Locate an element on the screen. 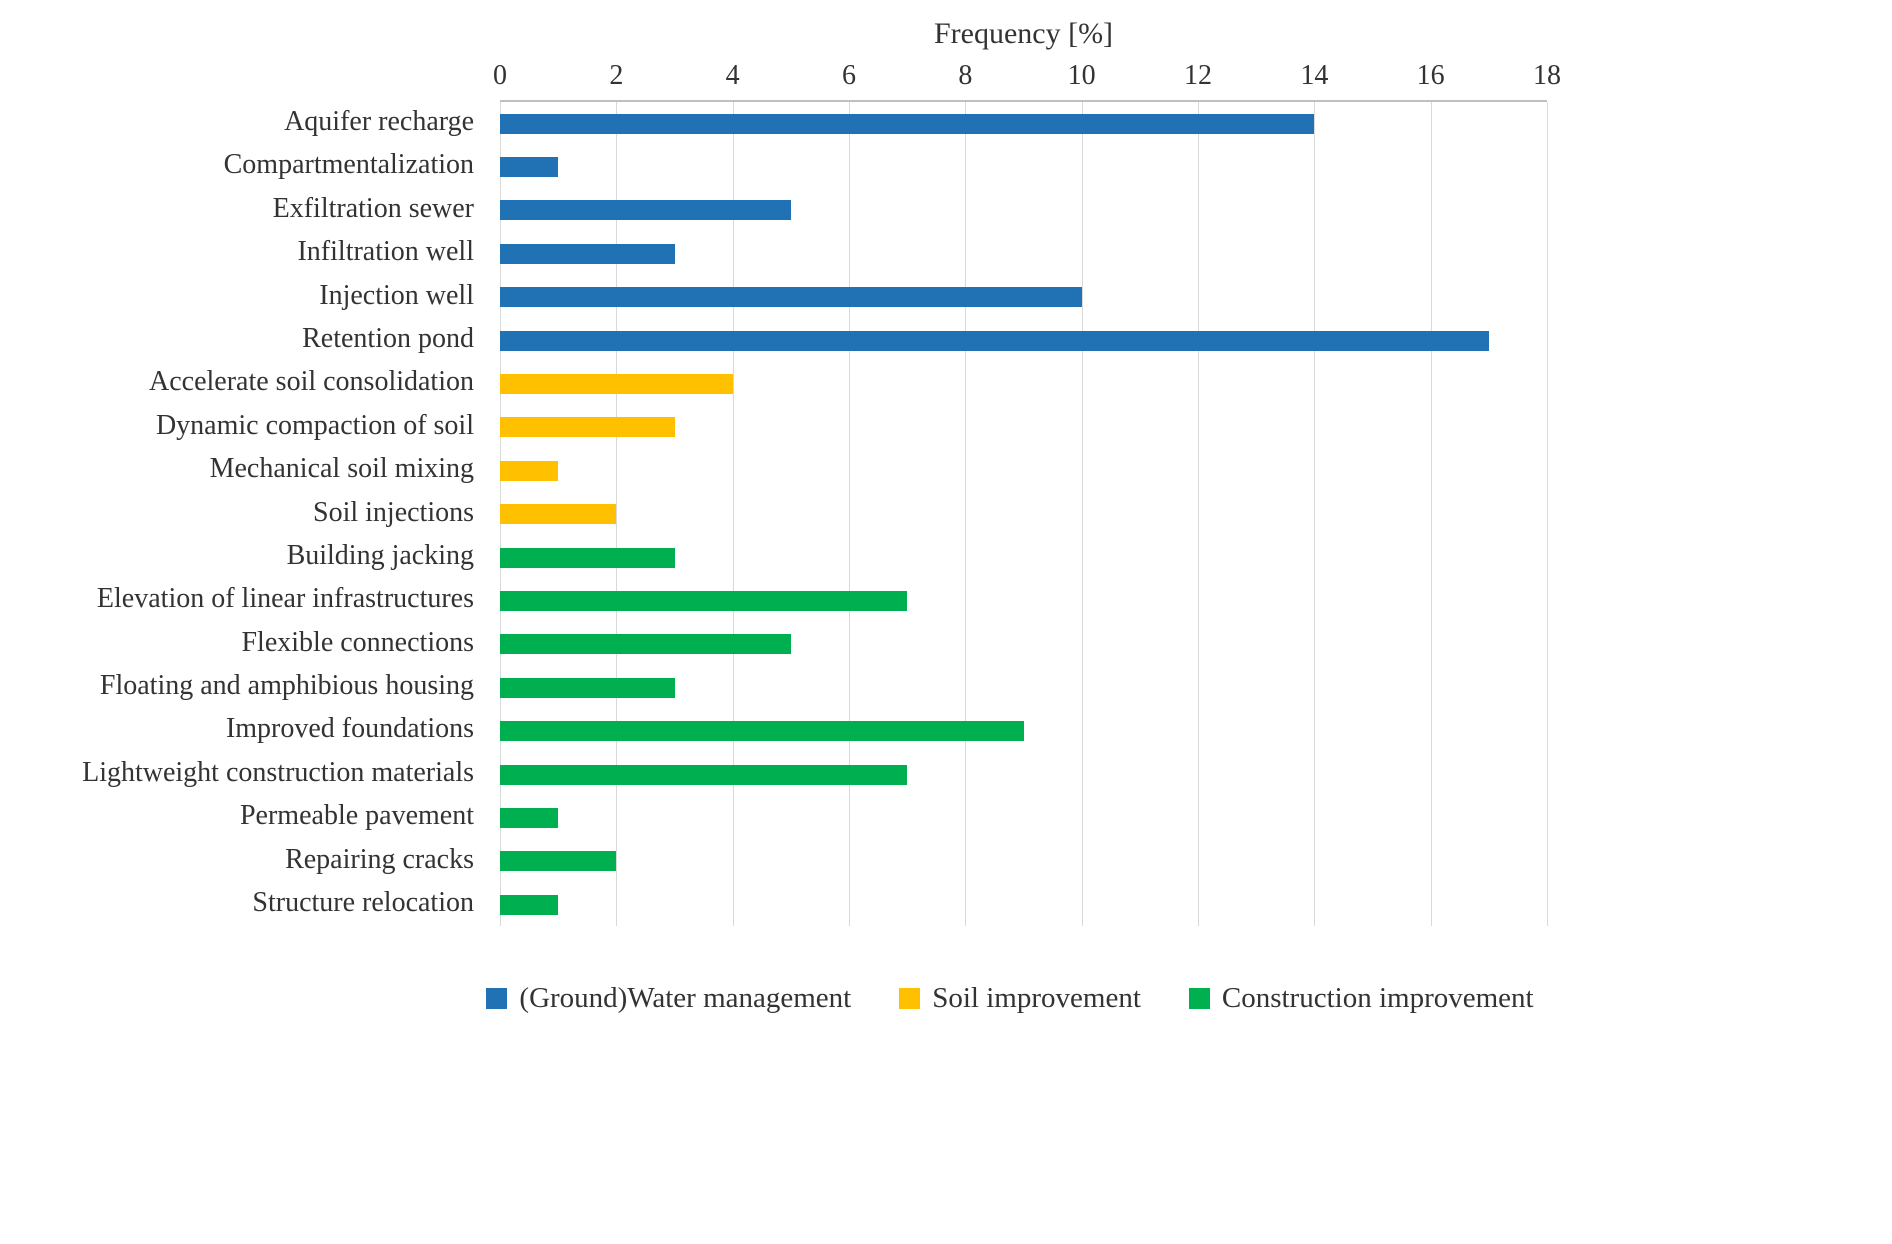  legend-label: Soil improvement is located at coordinates (1036, 998).